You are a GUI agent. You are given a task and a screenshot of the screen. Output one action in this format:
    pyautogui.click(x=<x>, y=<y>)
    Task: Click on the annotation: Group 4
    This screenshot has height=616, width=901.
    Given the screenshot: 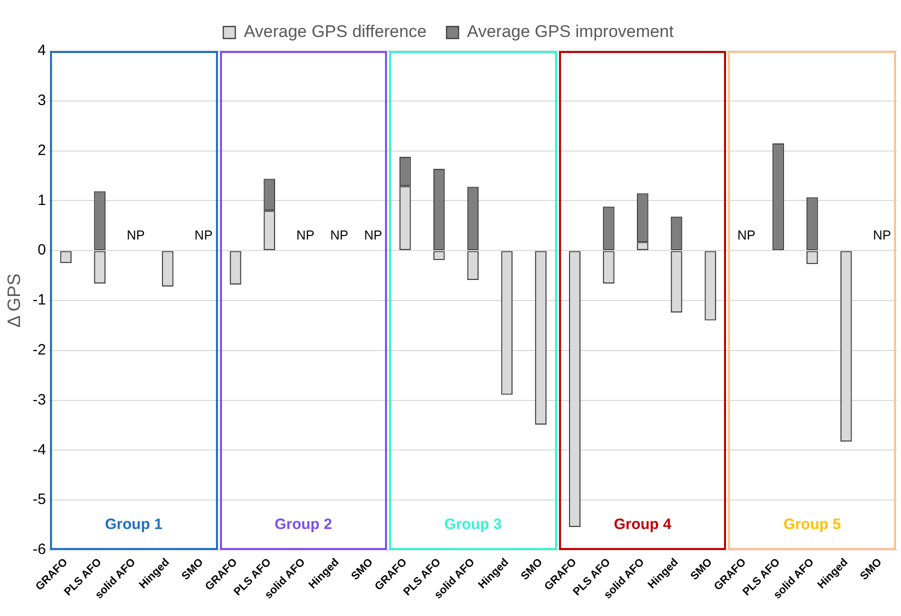 What is the action you would take?
    pyautogui.click(x=643, y=525)
    